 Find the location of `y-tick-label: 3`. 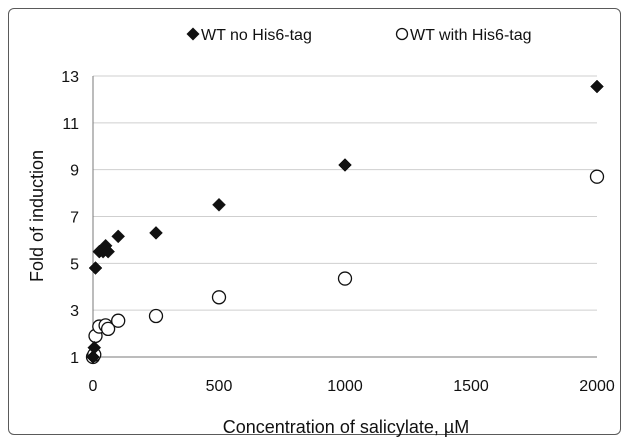

y-tick-label: 3 is located at coordinates (74, 311).